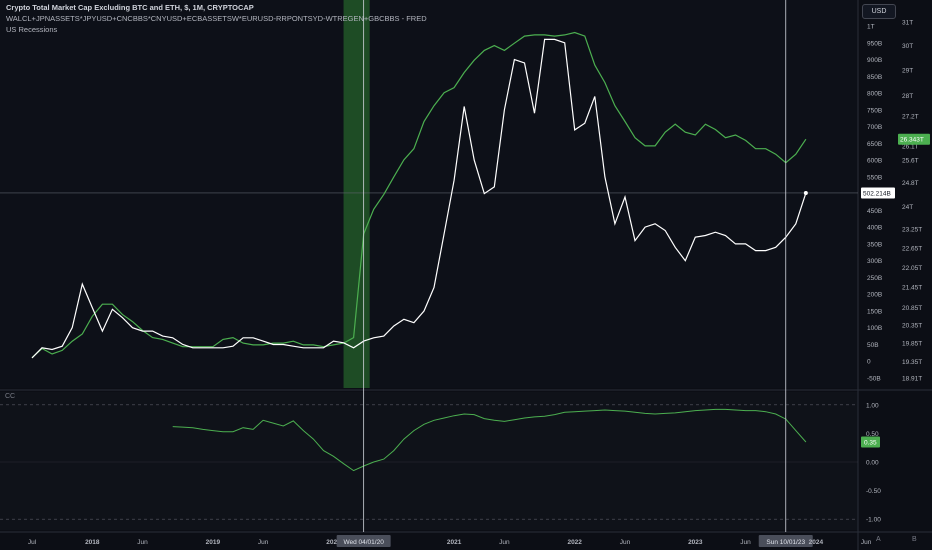  Describe the element at coordinates (910, 117) in the screenshot. I see `right-axis-tick: 27.2T` at that location.